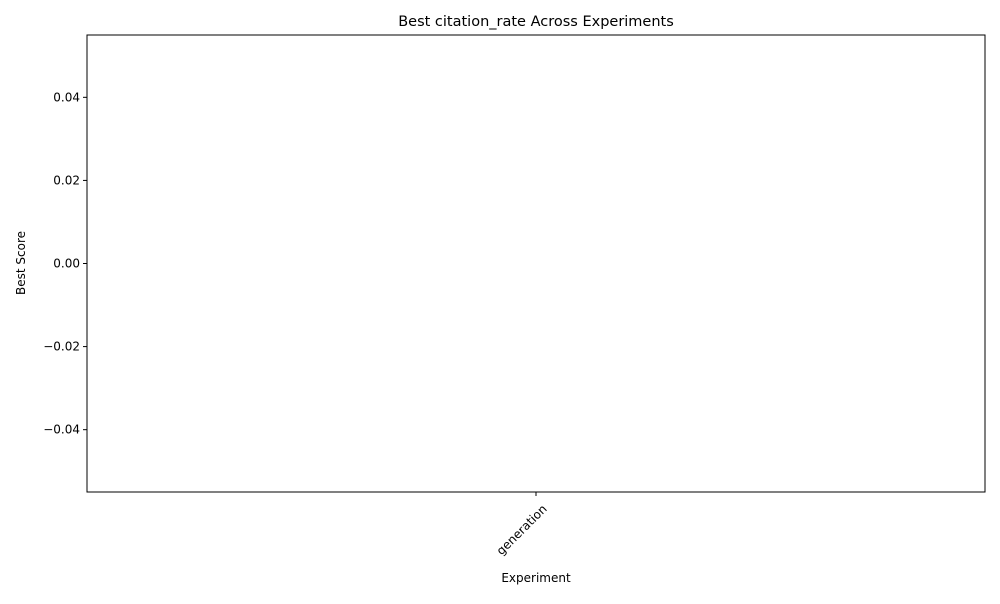 This screenshot has height=604, width=1000. What do you see at coordinates (61, 430) in the screenshot?
I see `y-tick-label: −0.04` at bounding box center [61, 430].